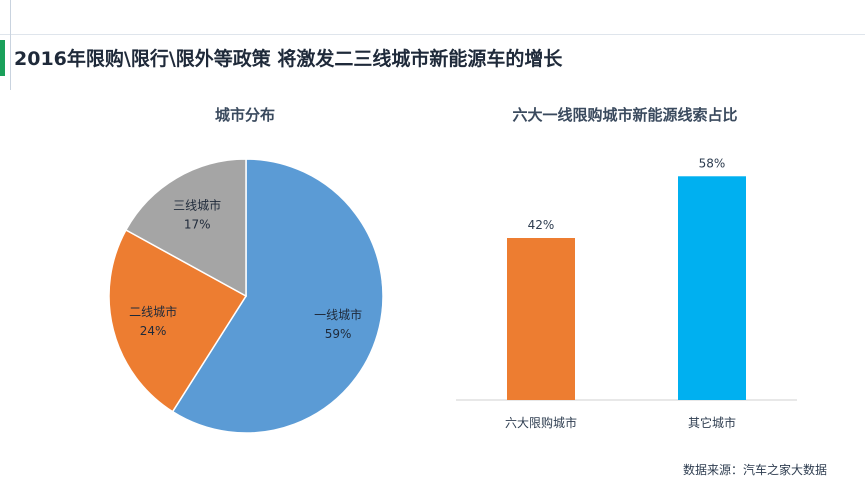 The height and width of the screenshot is (486, 865). Describe the element at coordinates (541, 225) in the screenshot. I see `bar-value-label-1: 42%` at that location.